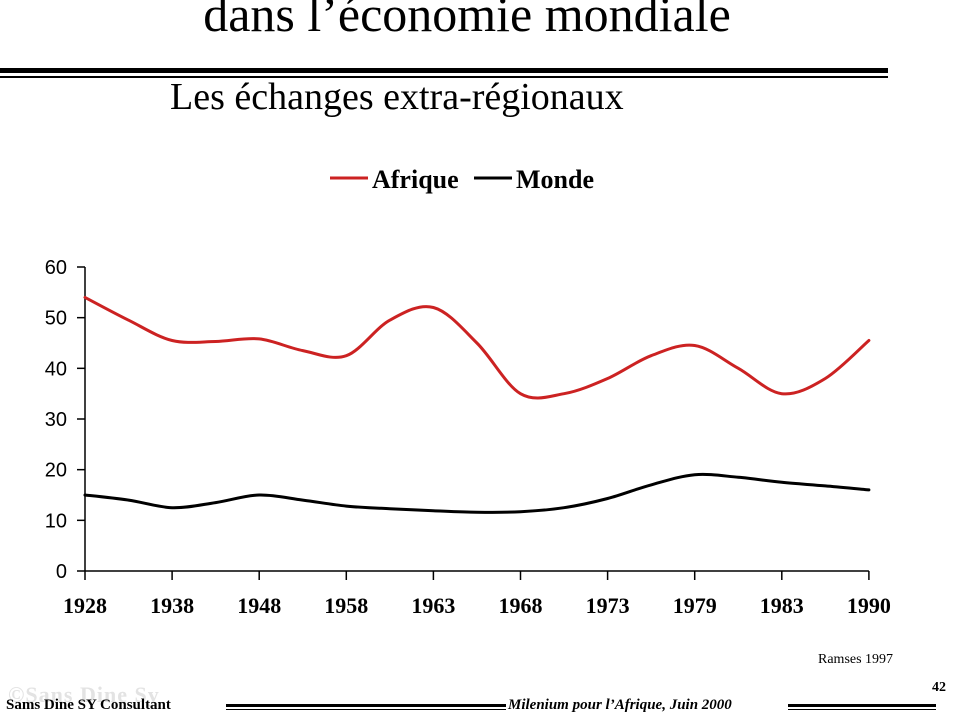  I want to click on y-tick-label: 50, so click(56, 319).